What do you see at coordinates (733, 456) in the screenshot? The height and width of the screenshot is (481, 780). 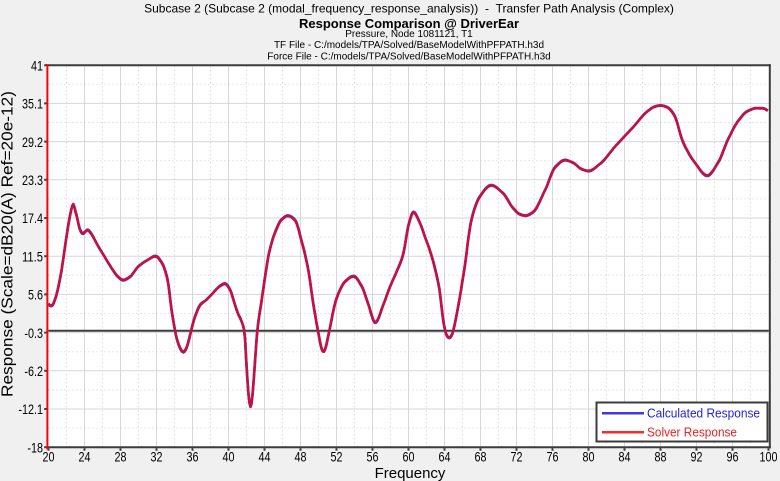 I see `svg-text: 96` at bounding box center [733, 456].